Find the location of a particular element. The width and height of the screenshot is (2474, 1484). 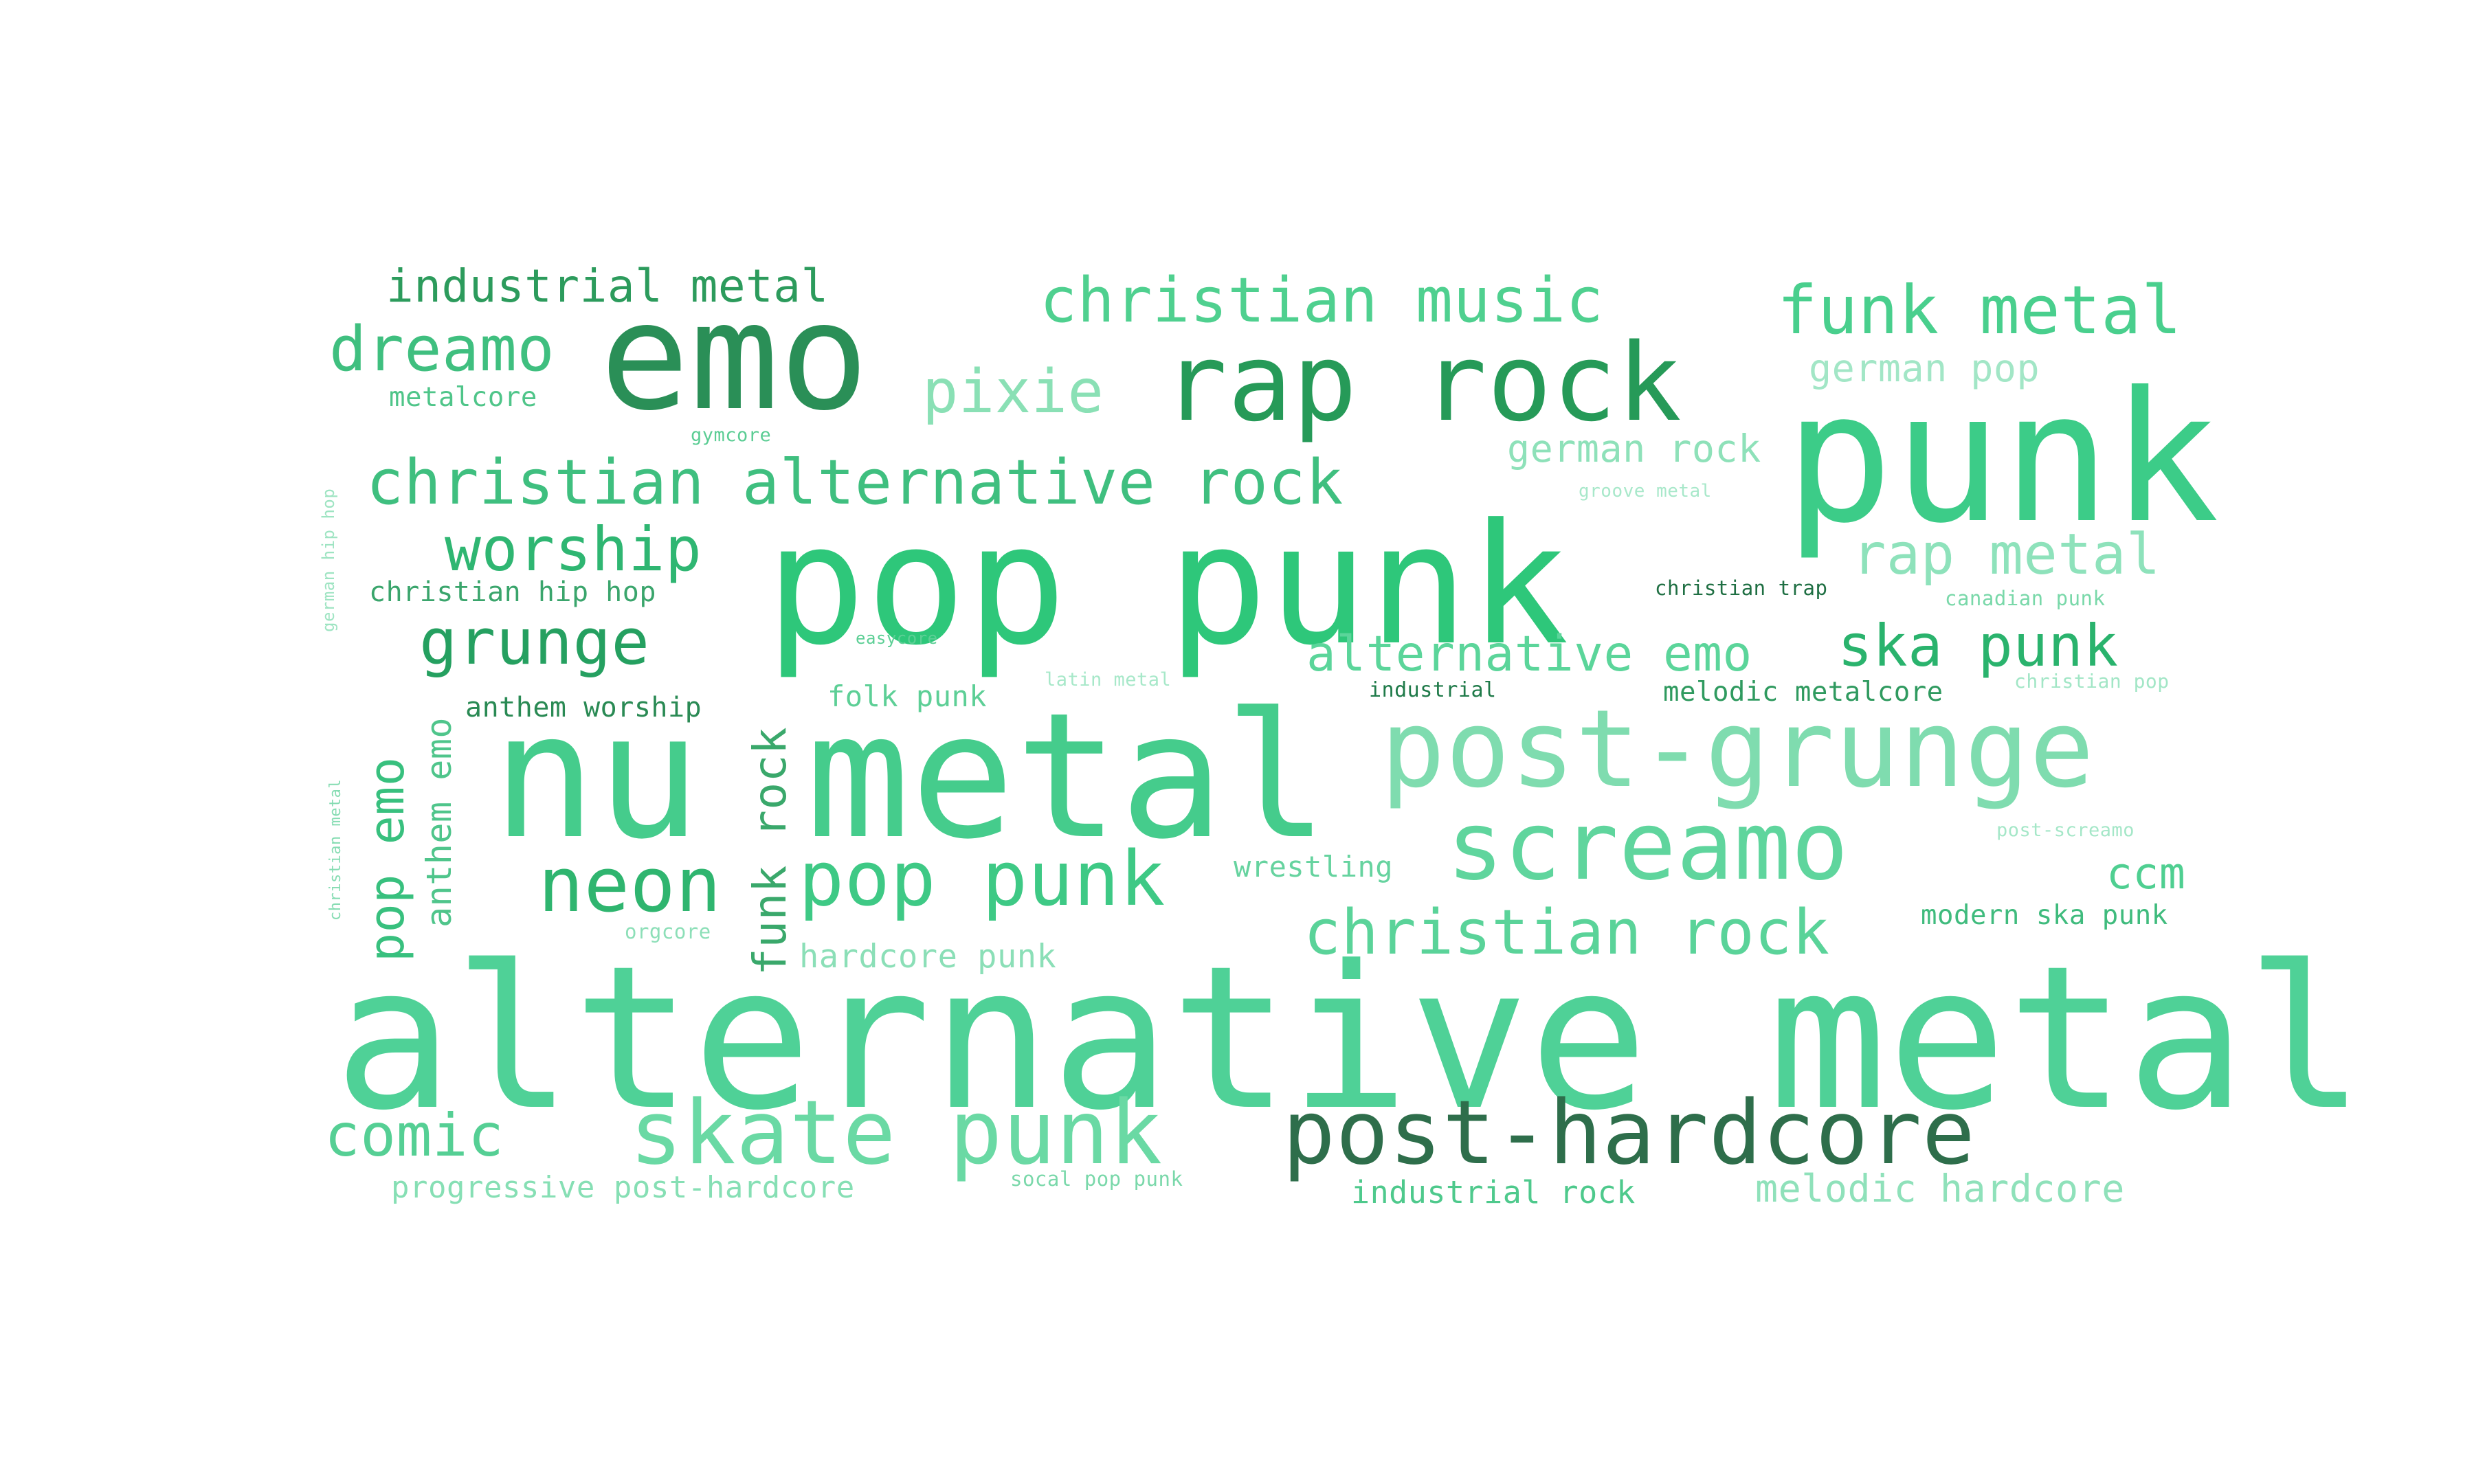

word-rap-metal: rap metal is located at coordinates (2006, 554).